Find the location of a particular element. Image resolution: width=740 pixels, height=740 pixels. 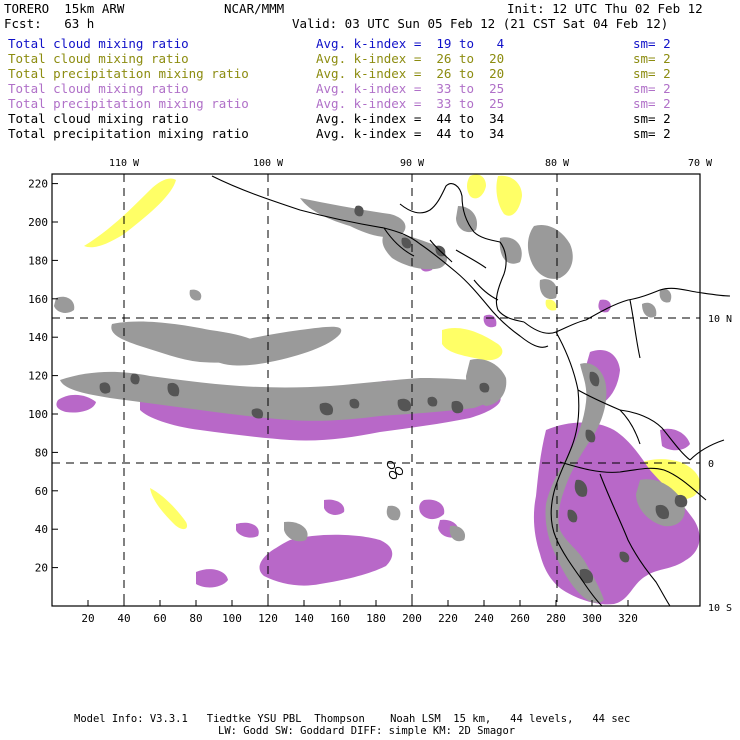

x-tick-label: 80 is located at coordinates (195, 618).